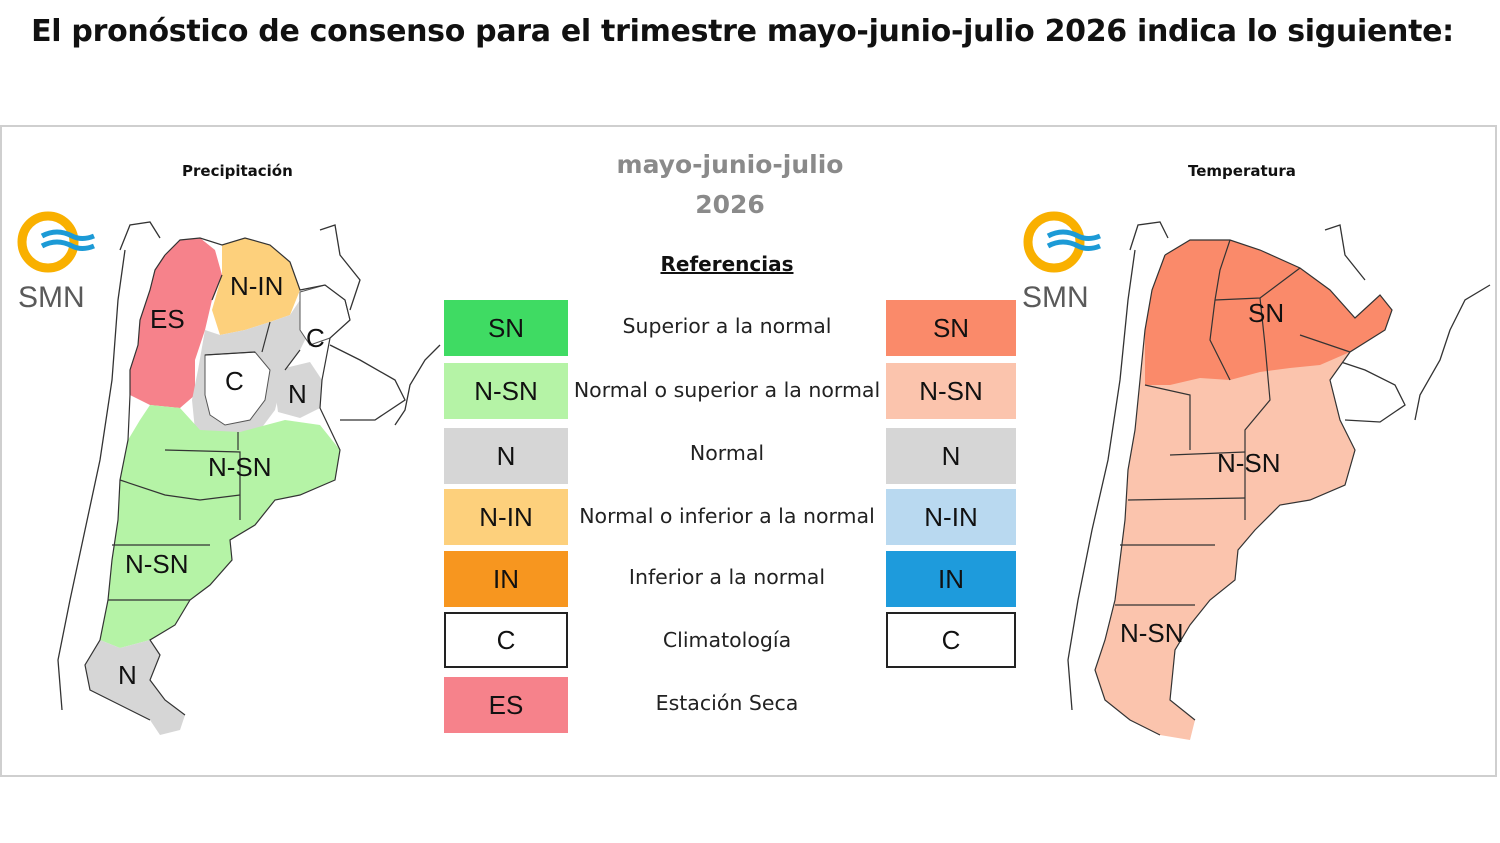  Describe the element at coordinates (727, 453) in the screenshot. I see `legend-label-normal: Normal` at that location.